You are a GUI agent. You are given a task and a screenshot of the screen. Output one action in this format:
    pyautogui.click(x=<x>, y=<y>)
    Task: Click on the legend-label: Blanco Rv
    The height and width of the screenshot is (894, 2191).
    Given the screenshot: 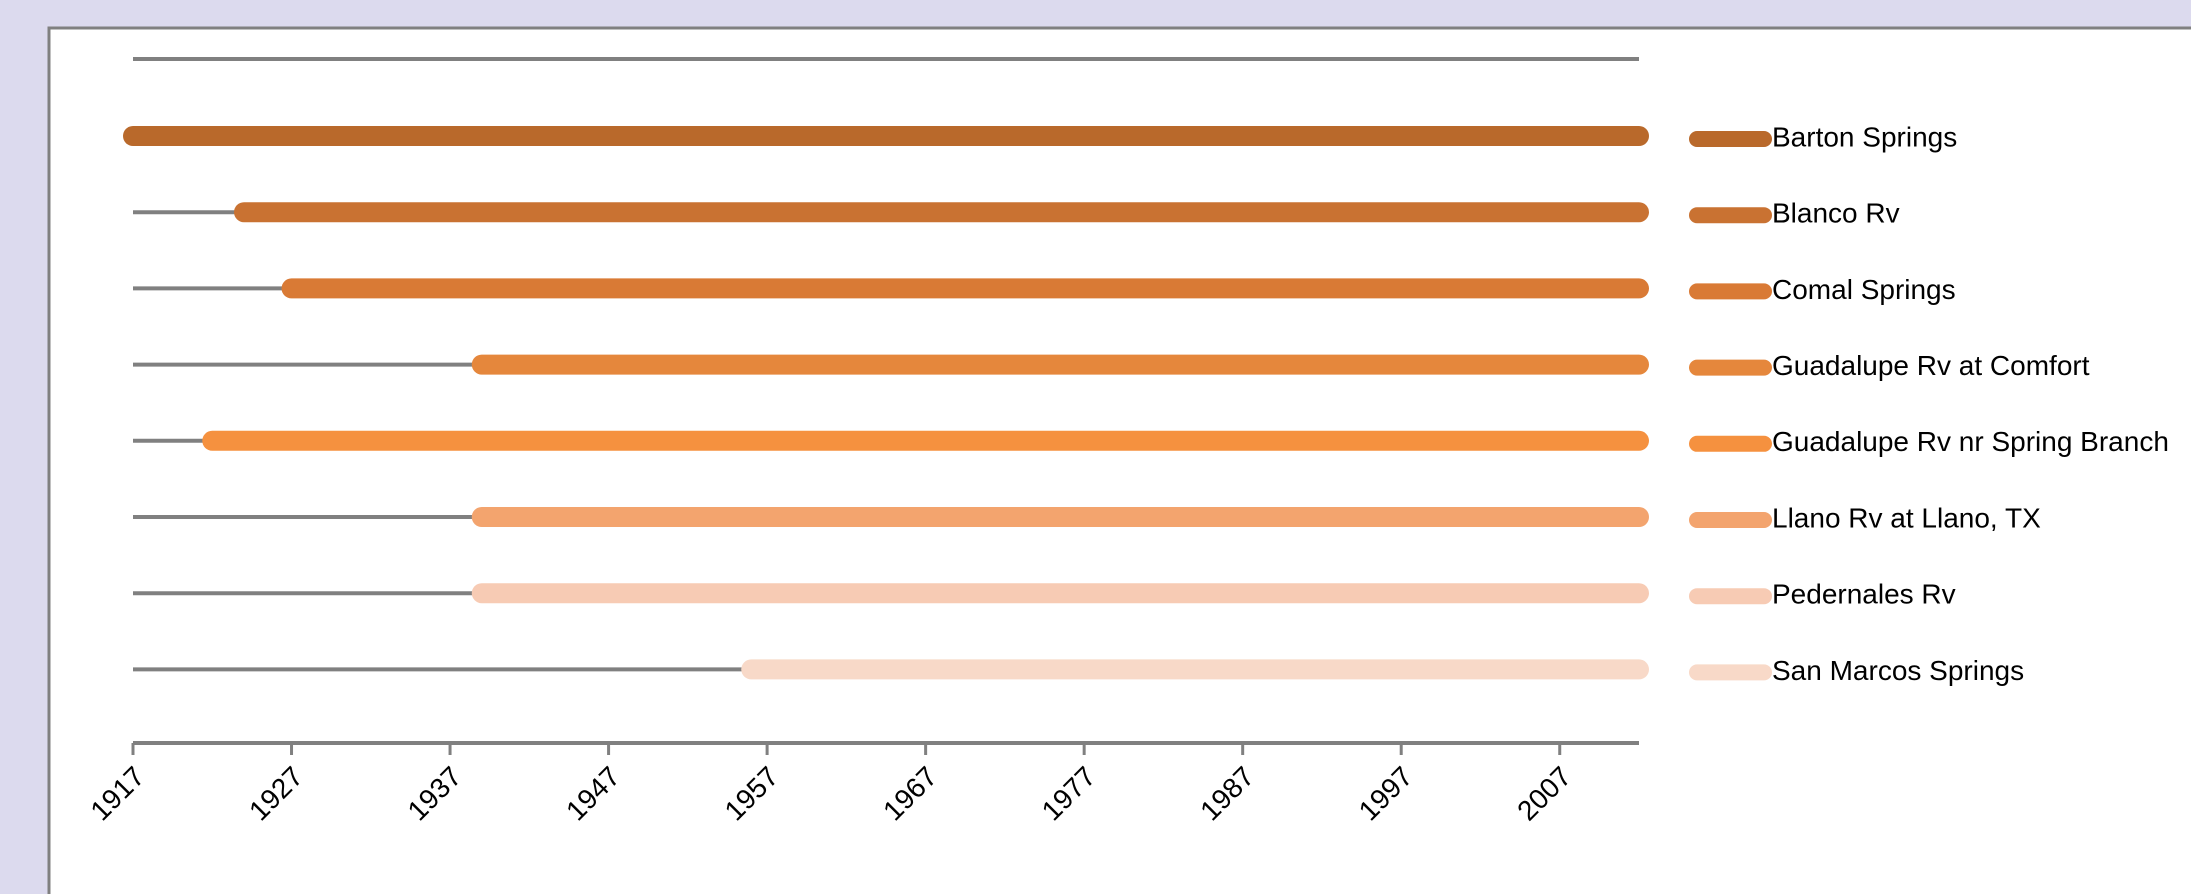 What is the action you would take?
    pyautogui.click(x=1836, y=213)
    